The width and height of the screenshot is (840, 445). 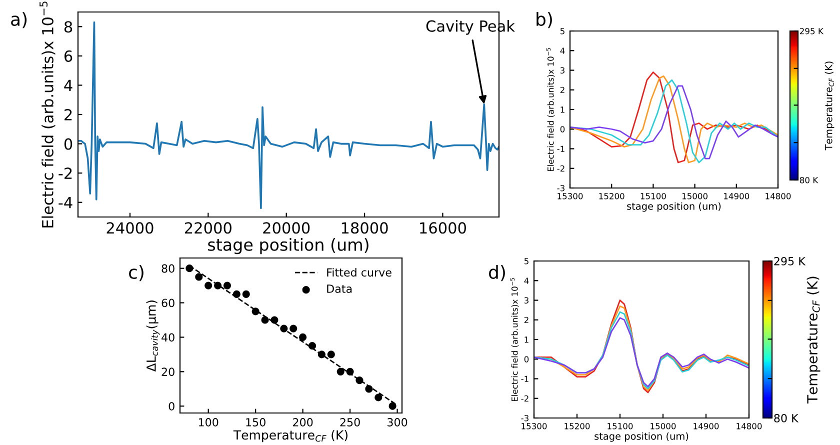 What do you see at coordinates (303, 422) in the screenshot?
I see `x-tick-label: 200` at bounding box center [303, 422].